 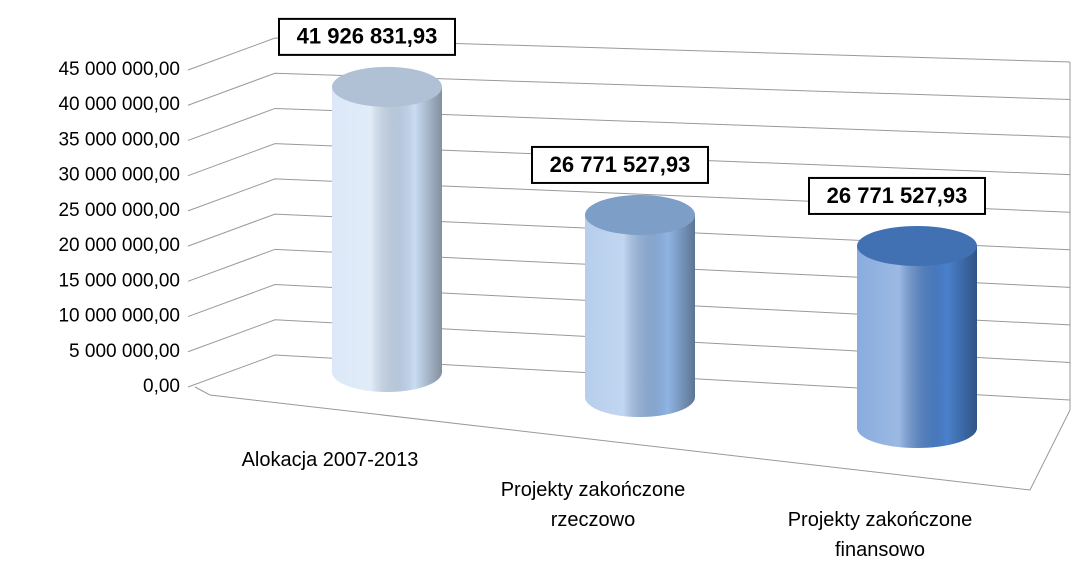 What do you see at coordinates (119, 104) in the screenshot?
I see `y-tick-label: 40 000 000,00` at bounding box center [119, 104].